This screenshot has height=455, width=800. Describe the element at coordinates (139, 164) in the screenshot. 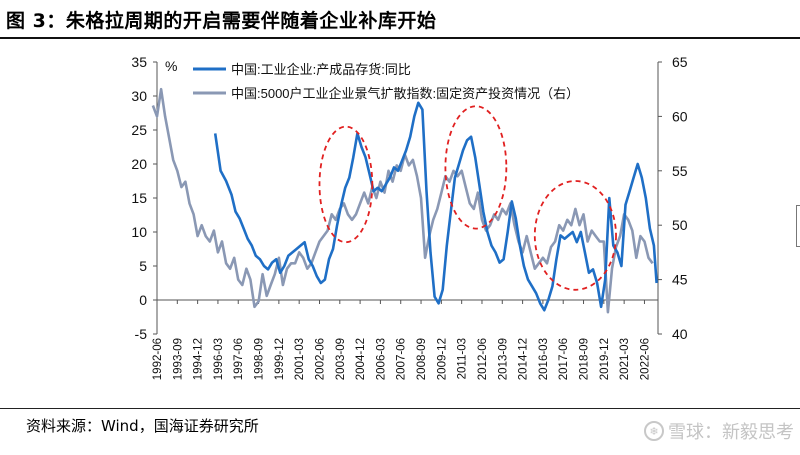

I see `left-axis-tick-label: 20` at that location.